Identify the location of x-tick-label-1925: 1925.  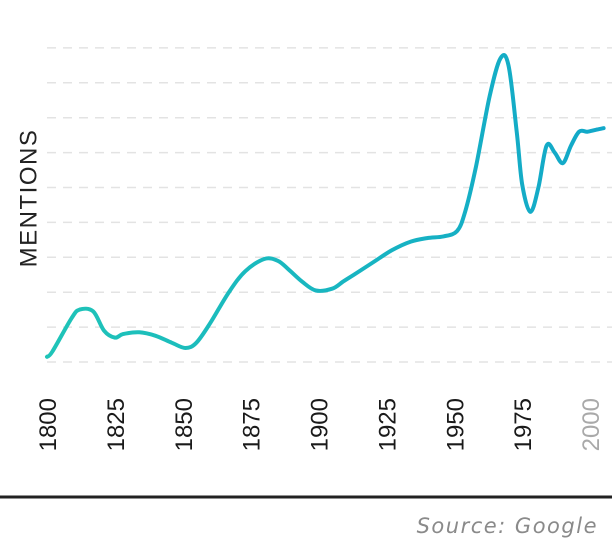
(387, 424).